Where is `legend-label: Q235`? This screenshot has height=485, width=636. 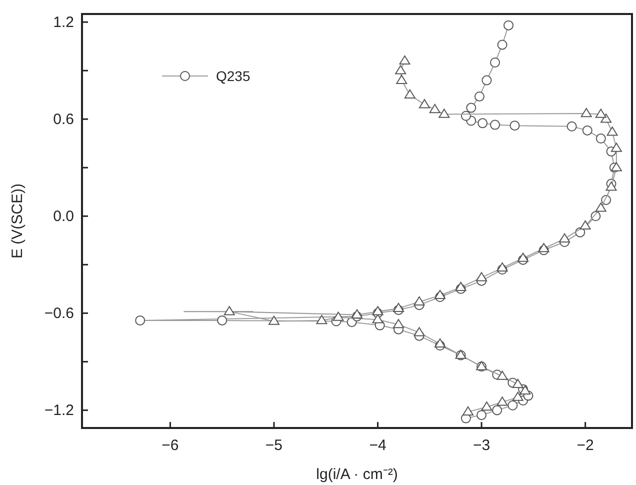
legend-label: Q235 is located at coordinates (233, 76).